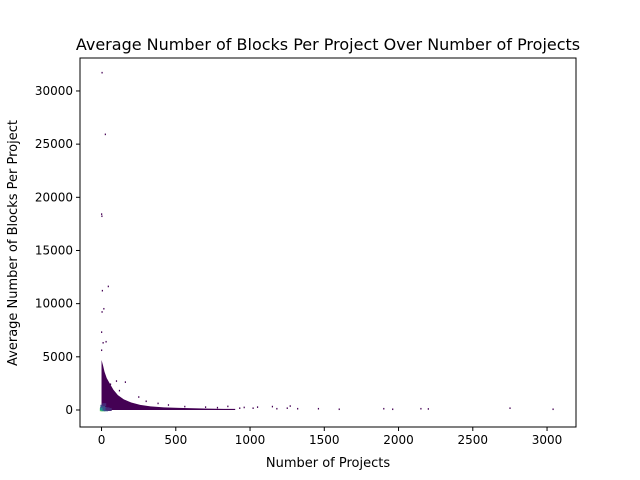 The width and height of the screenshot is (640, 480). What do you see at coordinates (57, 357) in the screenshot?
I see `y-tick-label-1: 5000` at bounding box center [57, 357].